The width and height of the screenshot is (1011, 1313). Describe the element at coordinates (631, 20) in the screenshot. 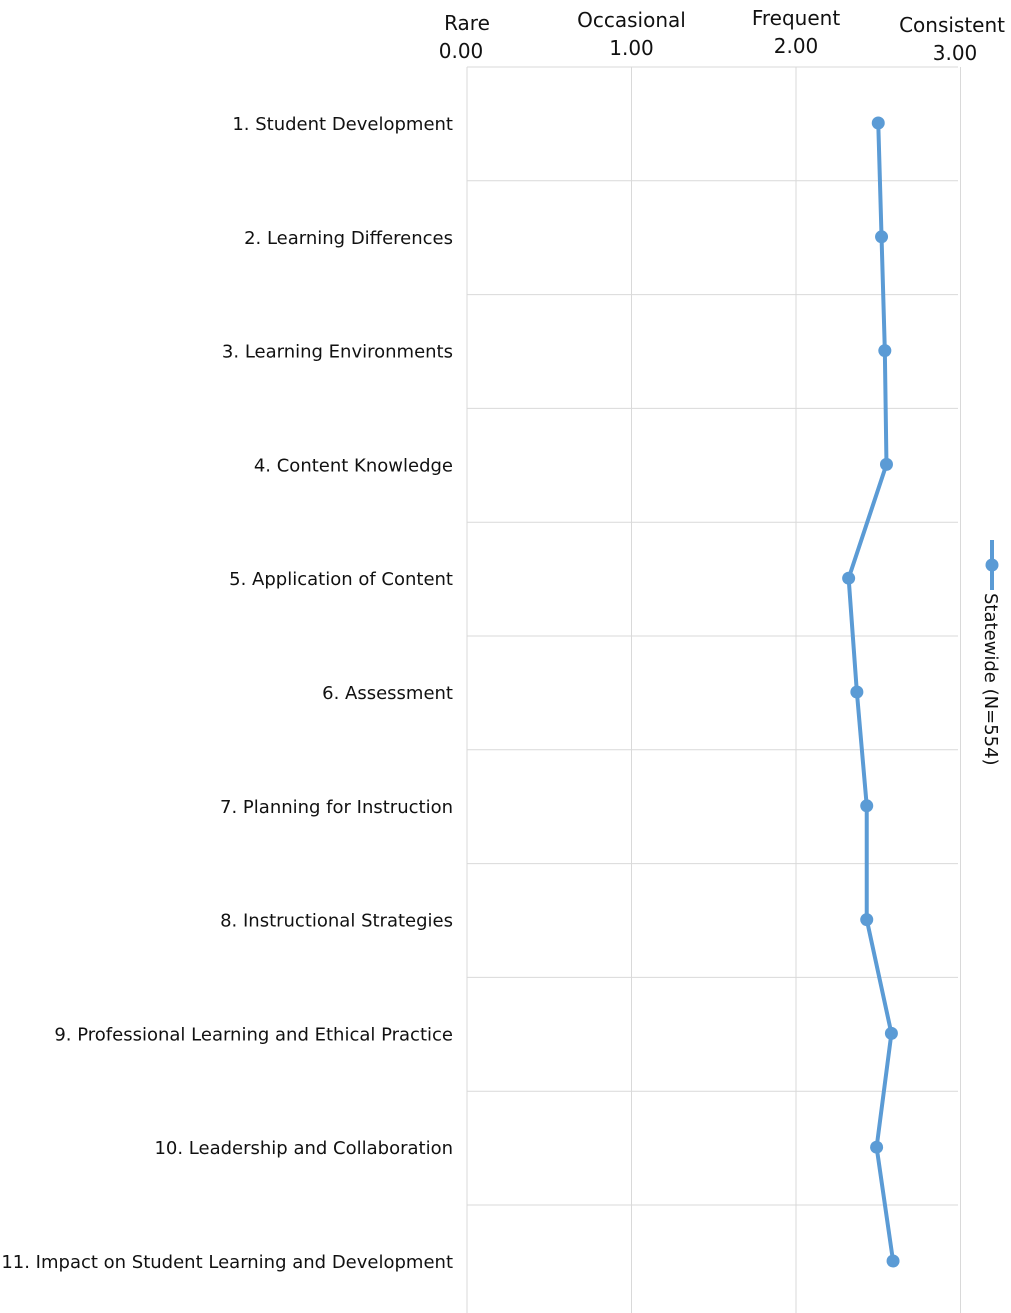

I see `x-tick-name: Occasional` at that location.